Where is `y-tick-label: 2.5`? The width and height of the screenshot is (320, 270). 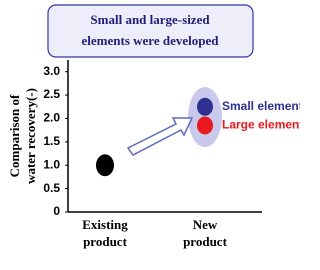
y-tick-label: 2.5 is located at coordinates (51, 94).